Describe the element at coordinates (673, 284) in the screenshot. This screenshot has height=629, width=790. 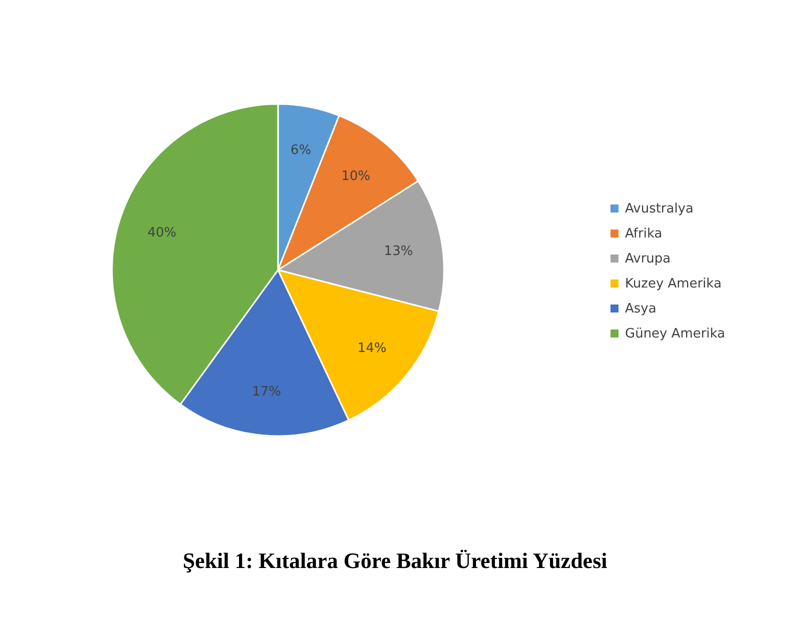
I see `legend-label: Kuzey Amerika` at that location.